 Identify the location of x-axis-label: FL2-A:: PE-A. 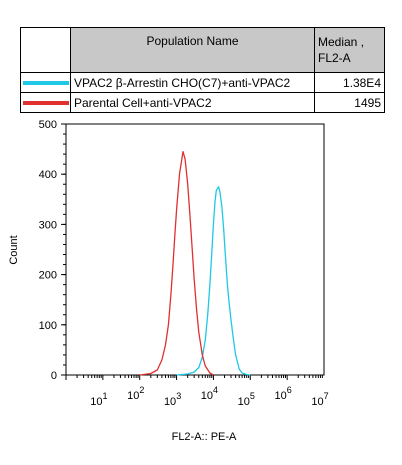
(204, 437).